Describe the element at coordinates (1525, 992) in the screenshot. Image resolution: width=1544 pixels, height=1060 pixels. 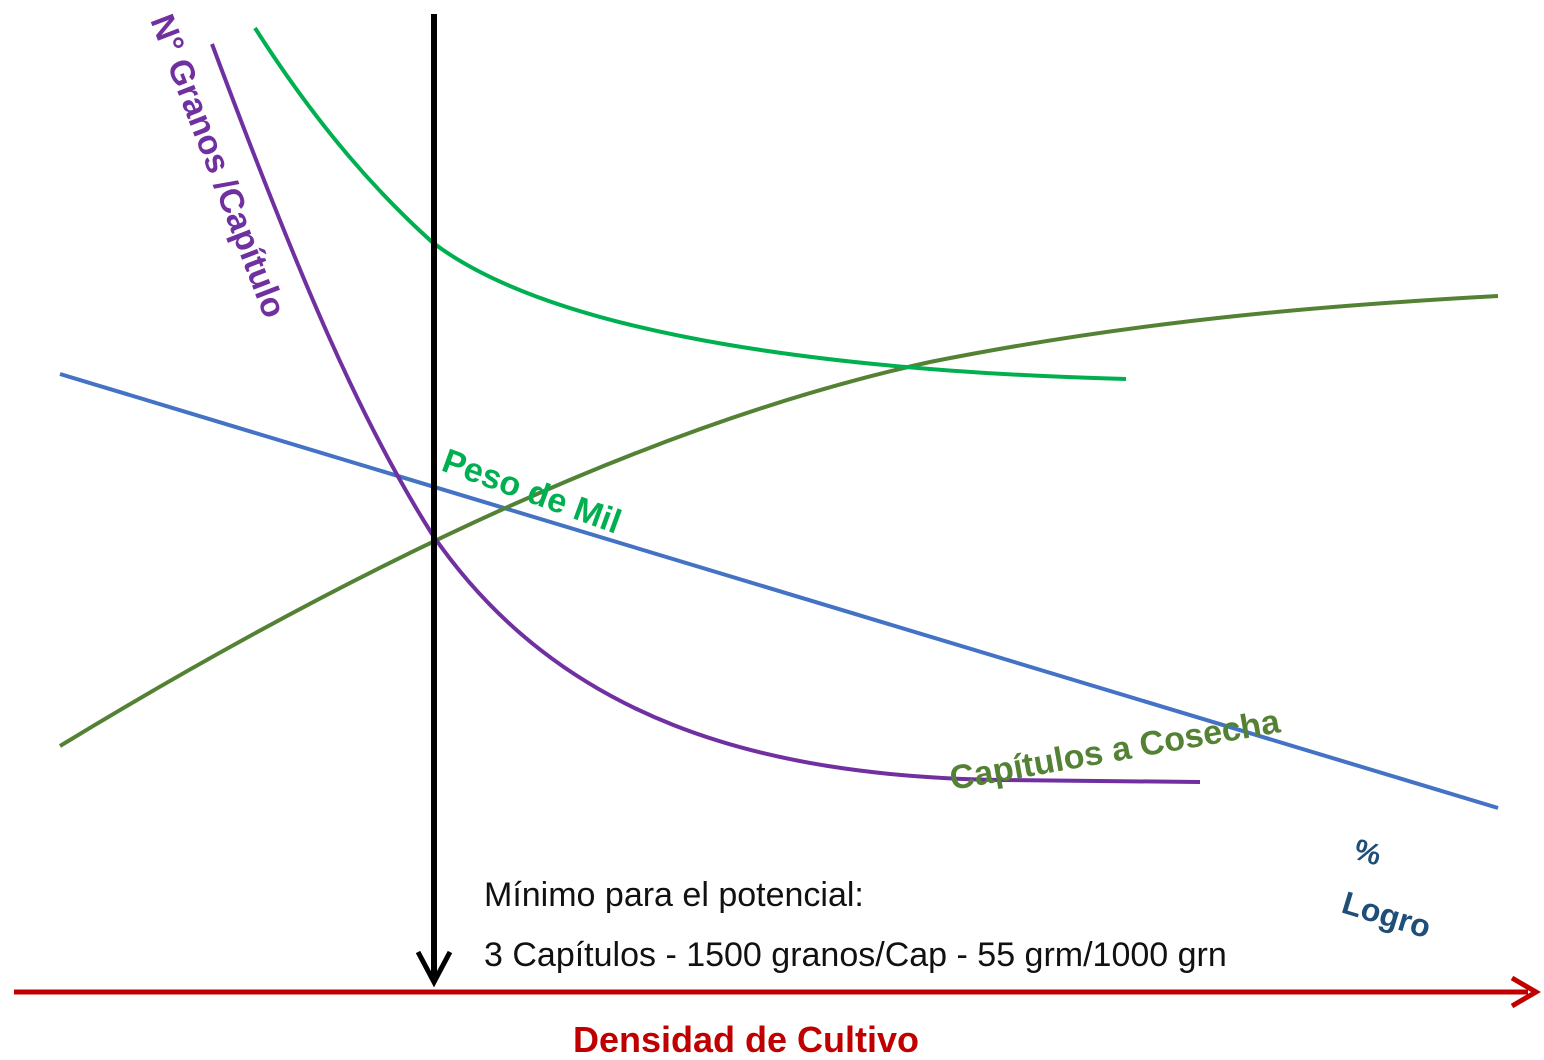
I see `x-axis-arrowhead` at that location.